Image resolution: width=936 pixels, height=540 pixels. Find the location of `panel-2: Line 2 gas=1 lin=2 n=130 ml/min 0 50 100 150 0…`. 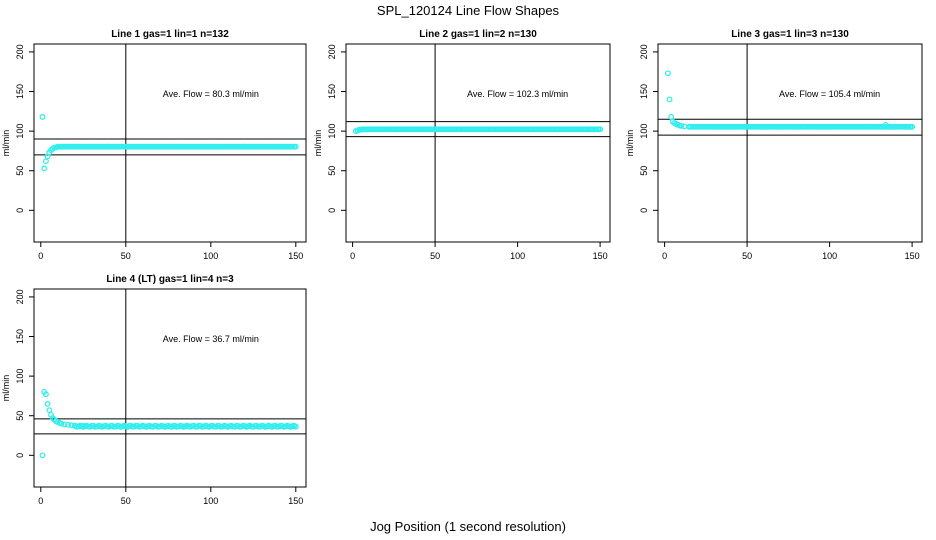

panel-2: Line 2 gas=1 lin=2 n=130 ml/min 0 50 100 150 0… is located at coordinates (462, 145).